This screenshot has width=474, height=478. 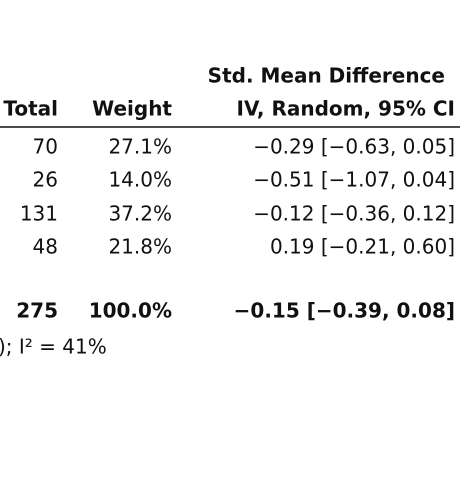 What do you see at coordinates (130, 311) in the screenshot?
I see `total-cell: 100.0%` at bounding box center [130, 311].